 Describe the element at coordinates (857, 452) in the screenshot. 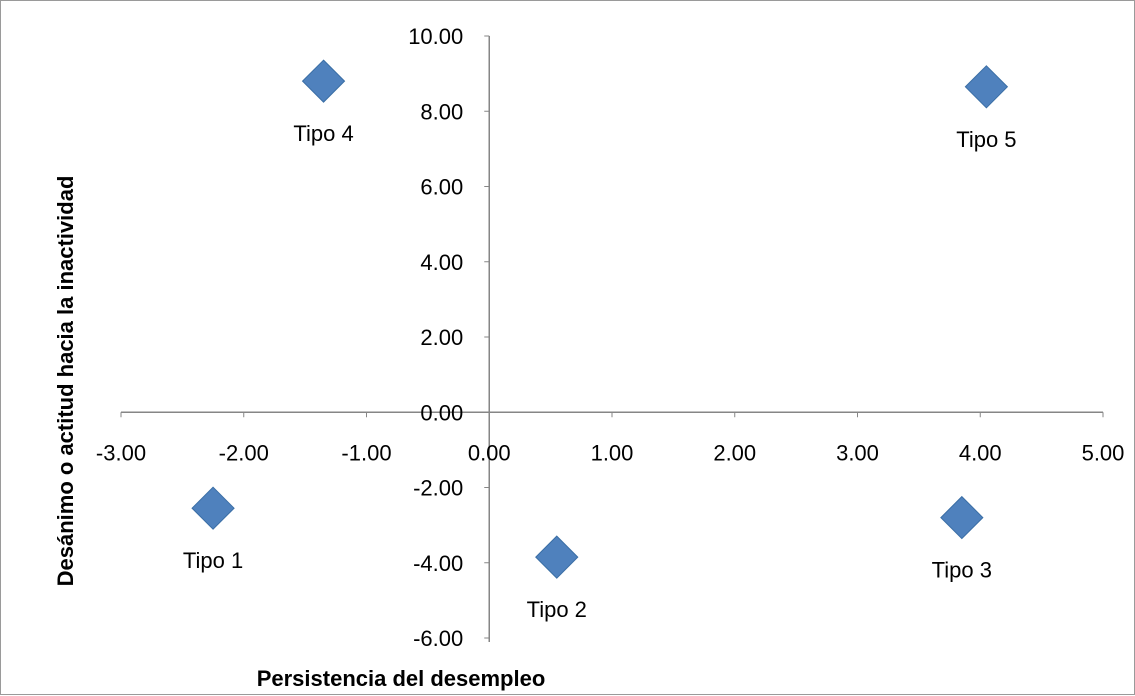

I see `x-tick-label: 3.00` at that location.